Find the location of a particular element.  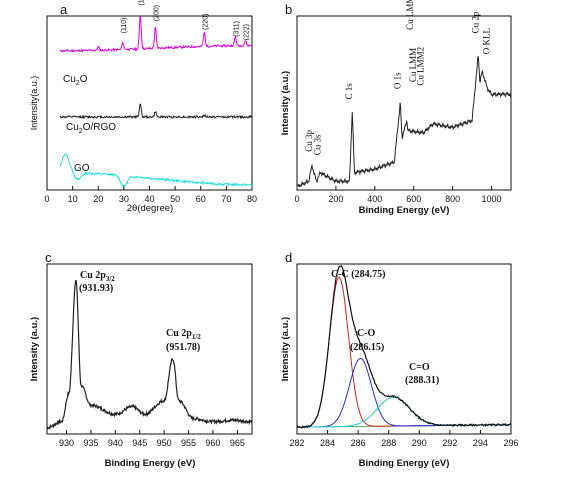

panel-a-peak-label: (220) is located at coordinates (205, 22).